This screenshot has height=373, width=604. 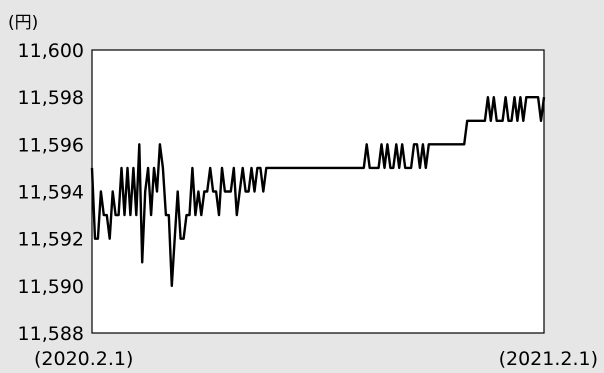 What do you see at coordinates (51, 287) in the screenshot?
I see `y-tick-label: 11,590` at bounding box center [51, 287].